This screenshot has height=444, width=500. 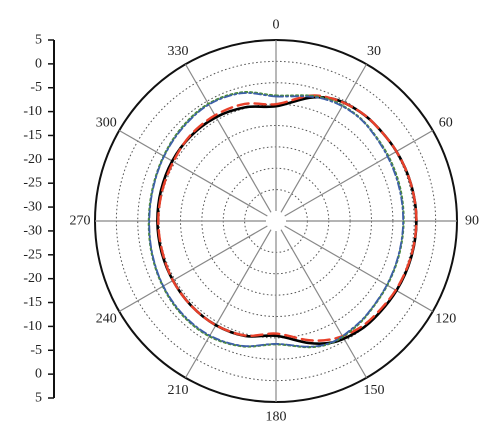 I want to click on angle-label-30: 30, so click(x=374, y=51).